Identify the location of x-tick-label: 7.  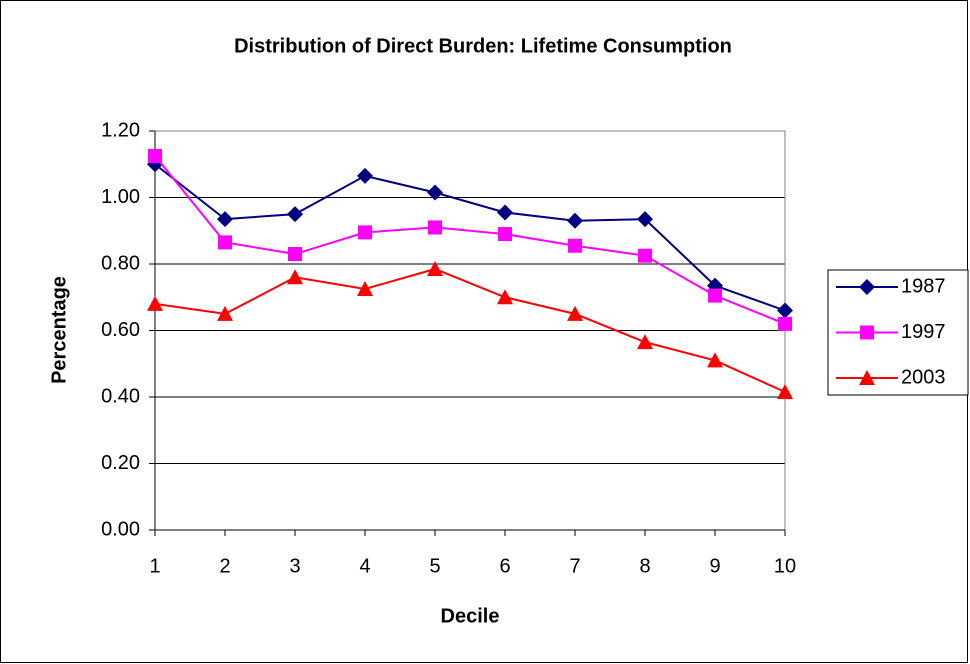
(574, 566).